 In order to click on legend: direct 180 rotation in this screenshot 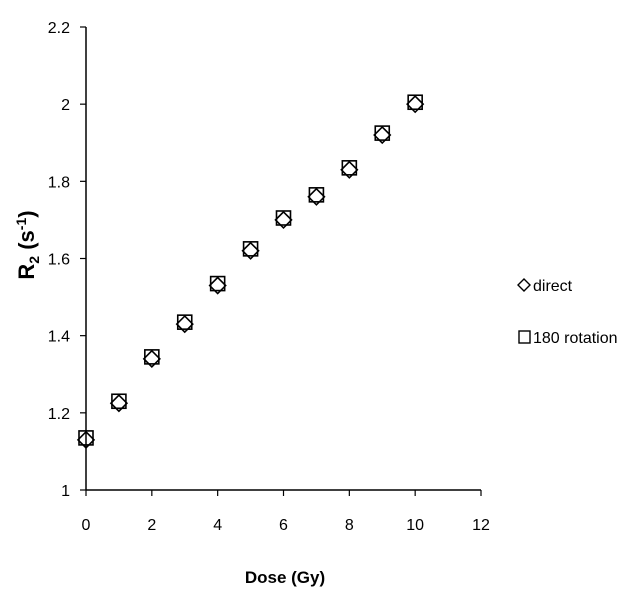, I will do `click(567, 312)`.